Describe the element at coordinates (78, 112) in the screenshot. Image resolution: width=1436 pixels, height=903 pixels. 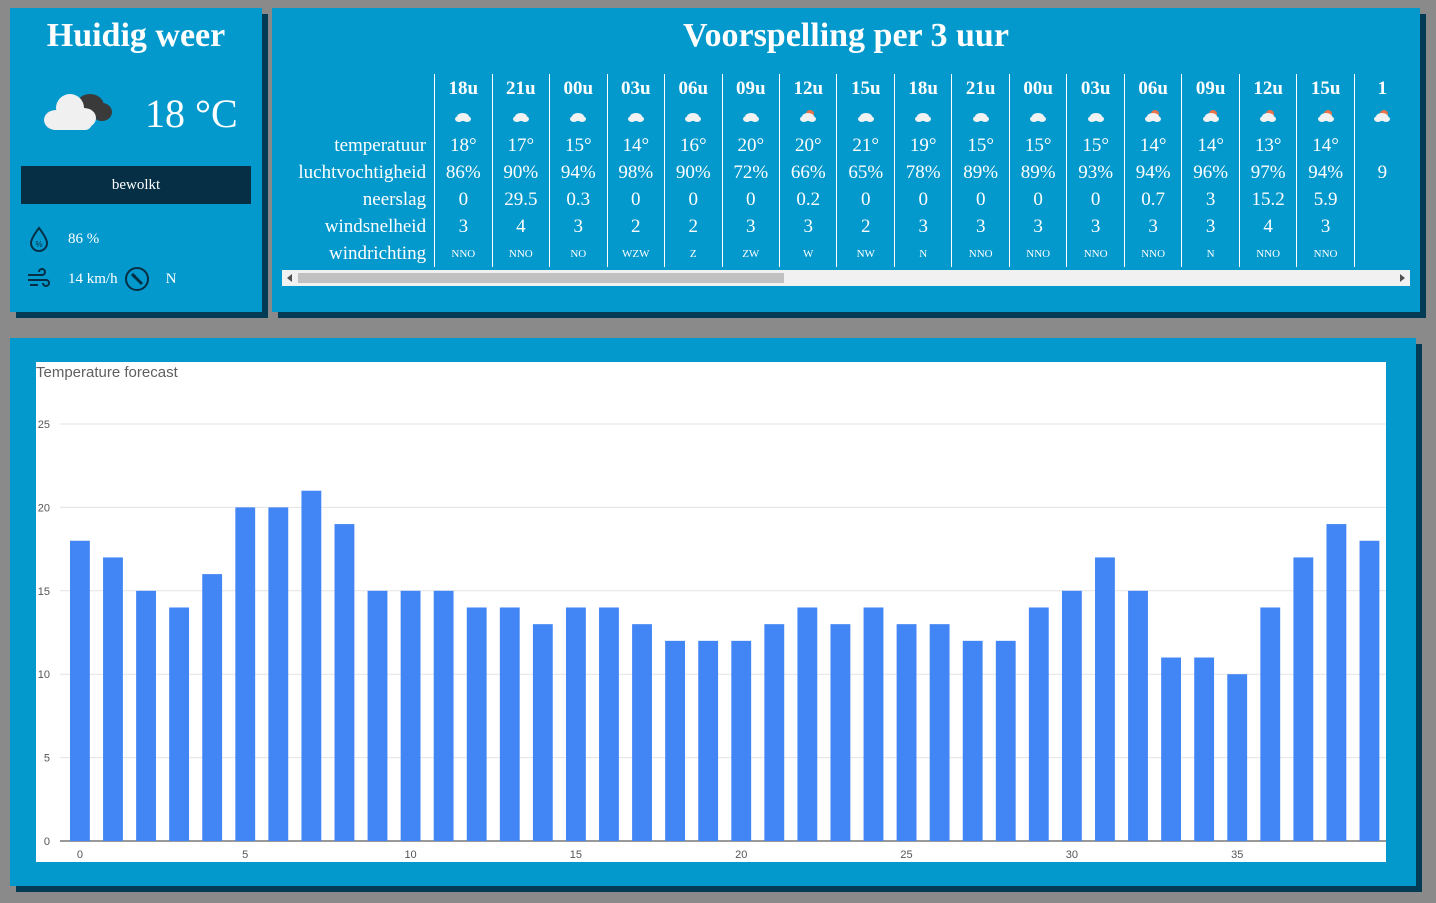
I see `cloud-icon` at that location.